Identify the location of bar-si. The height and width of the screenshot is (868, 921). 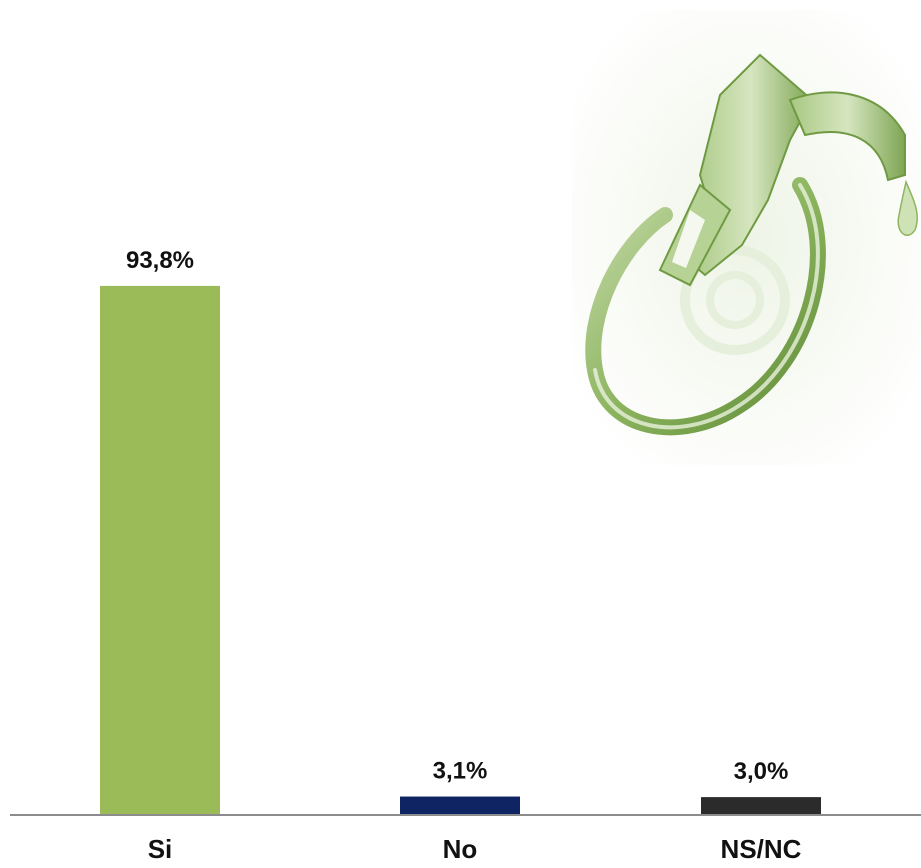
(160, 549).